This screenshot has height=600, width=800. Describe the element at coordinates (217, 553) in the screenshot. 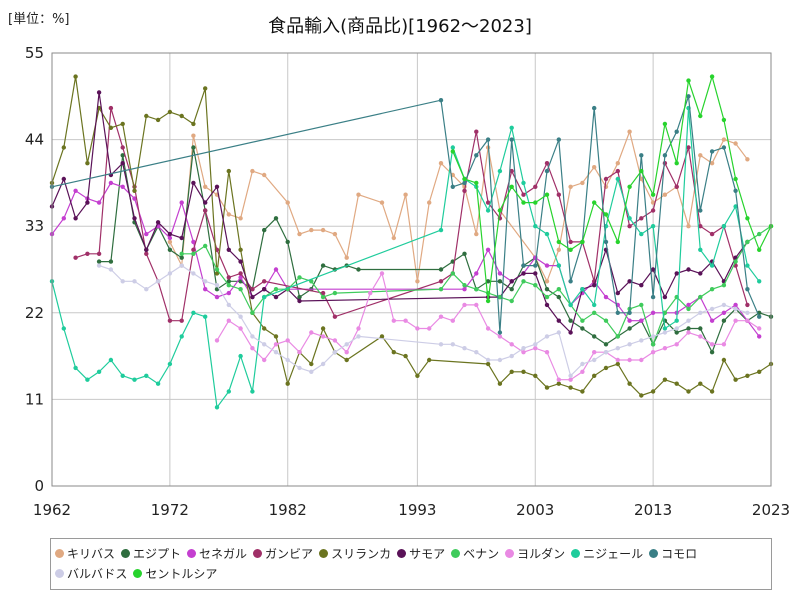

I see `legend-item: セネガル` at that location.